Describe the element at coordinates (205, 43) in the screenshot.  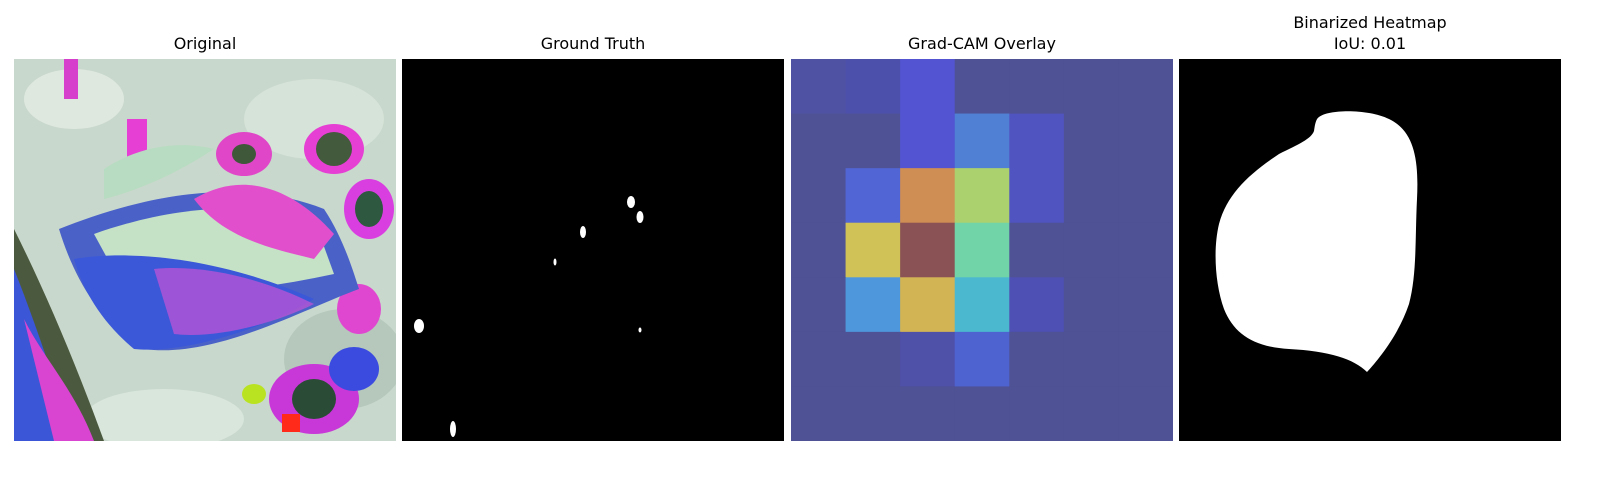
I see `panel-title-original: Original` at that location.